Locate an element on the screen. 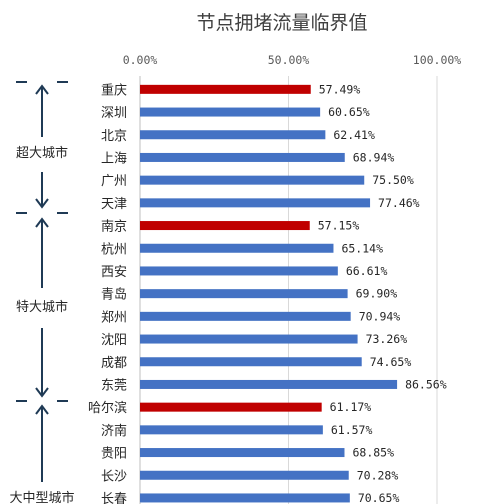  data-label: 70.28% is located at coordinates (378, 475).